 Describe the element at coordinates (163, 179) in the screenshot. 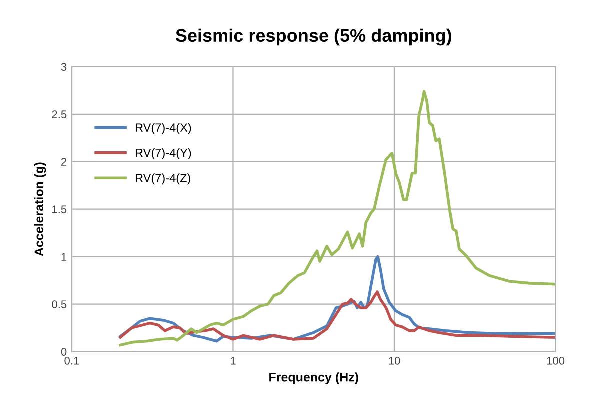

I see `legend-label: RV(7)-4(Z)` at that location.